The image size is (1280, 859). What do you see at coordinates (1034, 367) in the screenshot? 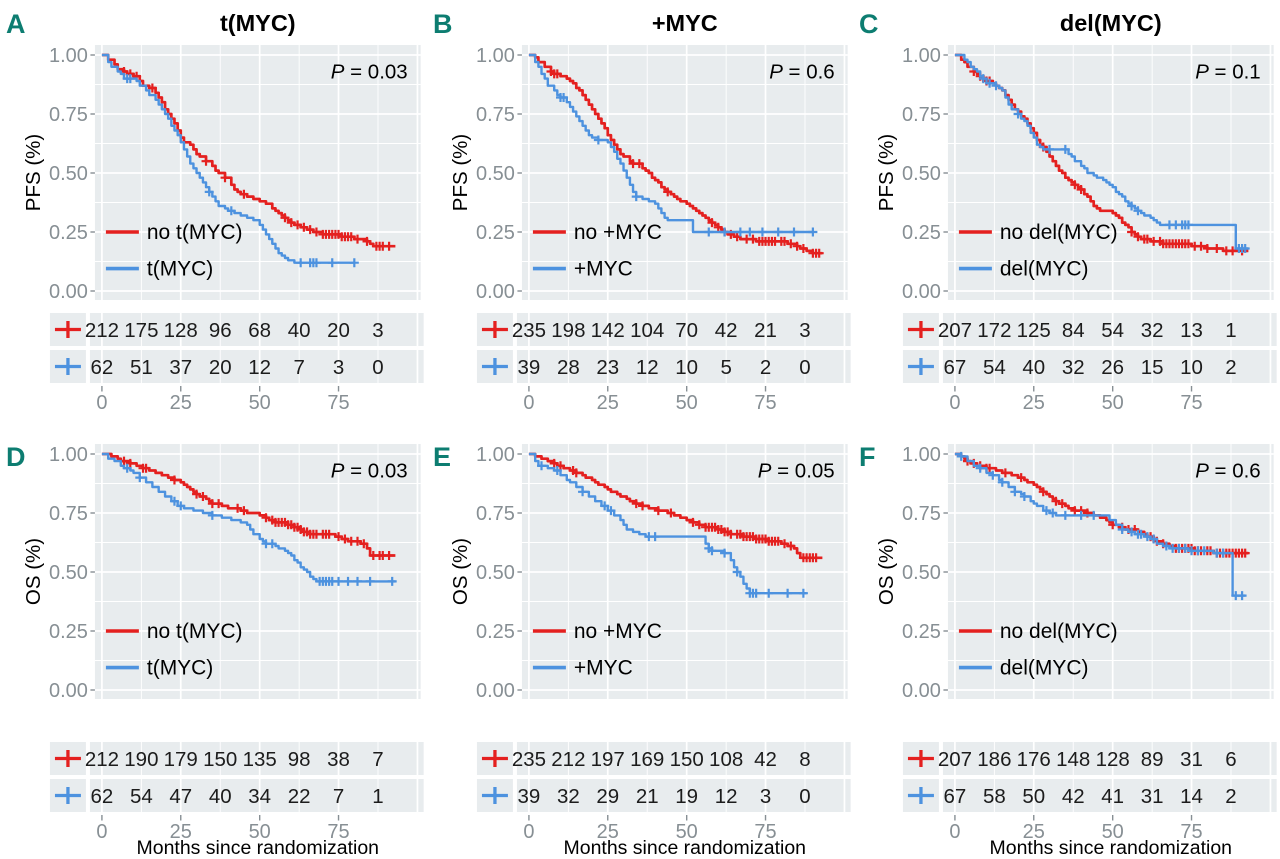
I see `risk-count: 40` at bounding box center [1034, 367].